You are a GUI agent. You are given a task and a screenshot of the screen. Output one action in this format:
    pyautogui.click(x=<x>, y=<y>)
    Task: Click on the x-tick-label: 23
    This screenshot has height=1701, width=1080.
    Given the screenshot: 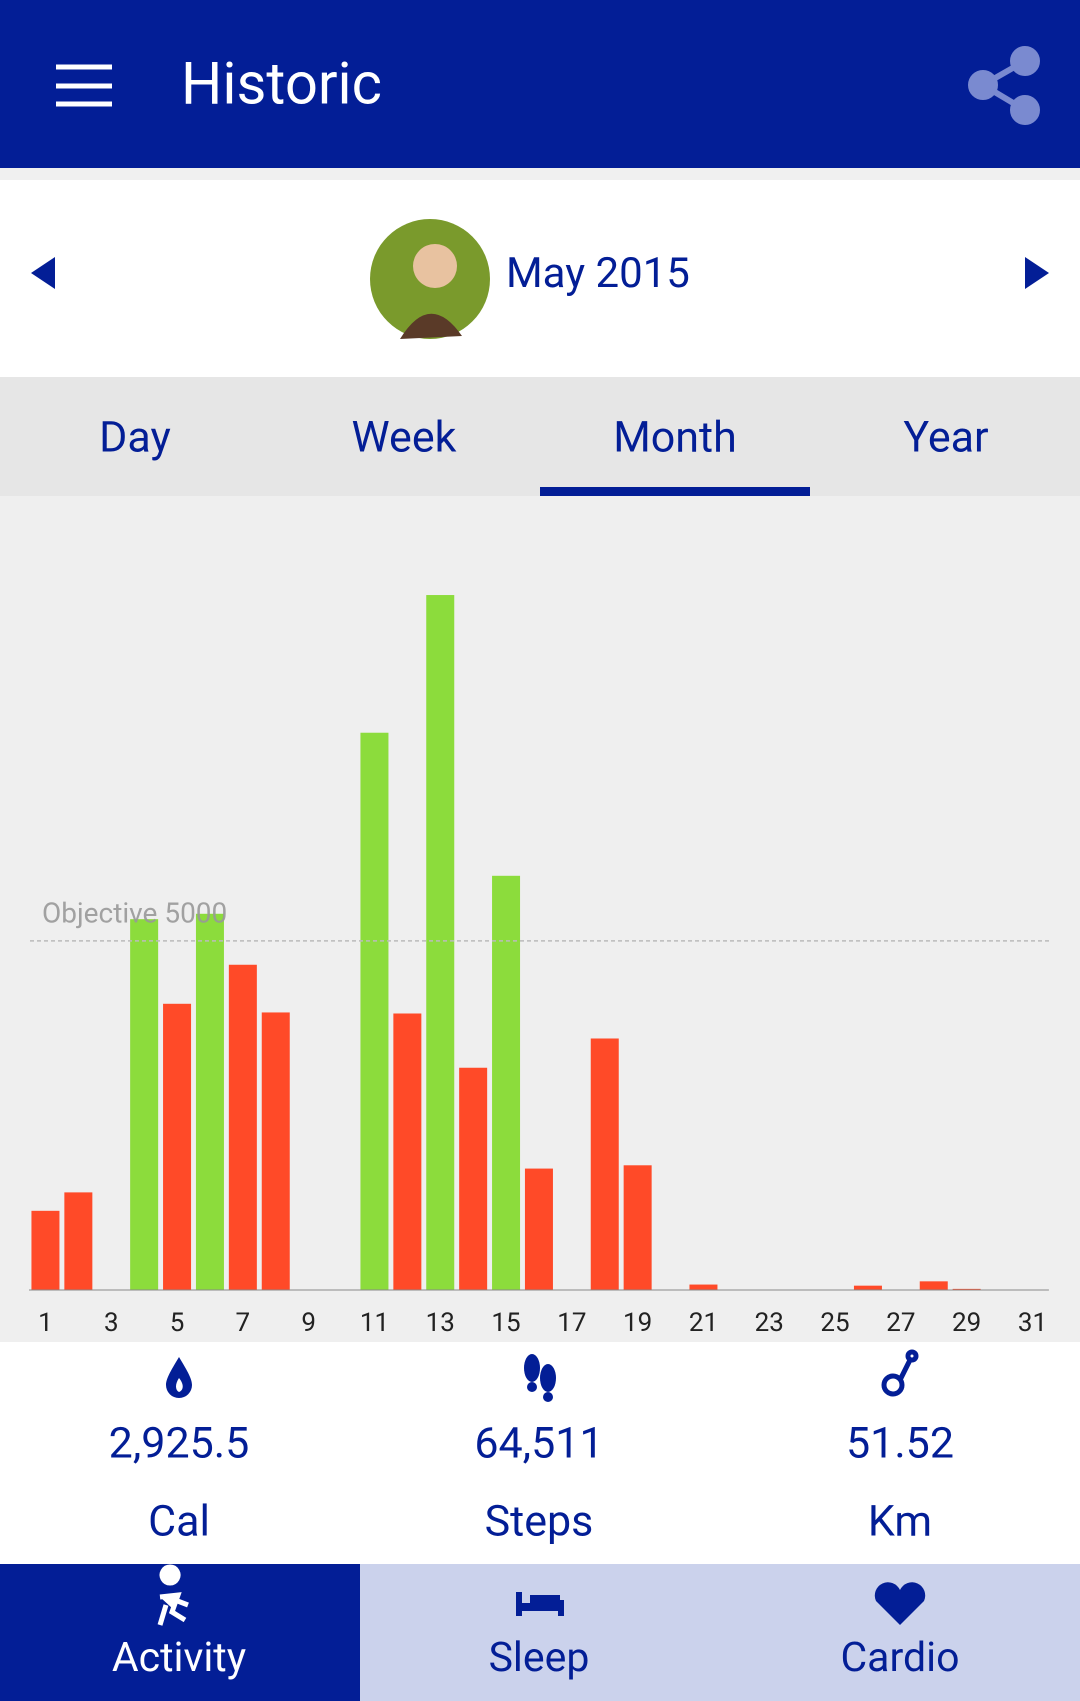 What is the action you would take?
    pyautogui.click(x=769, y=1323)
    